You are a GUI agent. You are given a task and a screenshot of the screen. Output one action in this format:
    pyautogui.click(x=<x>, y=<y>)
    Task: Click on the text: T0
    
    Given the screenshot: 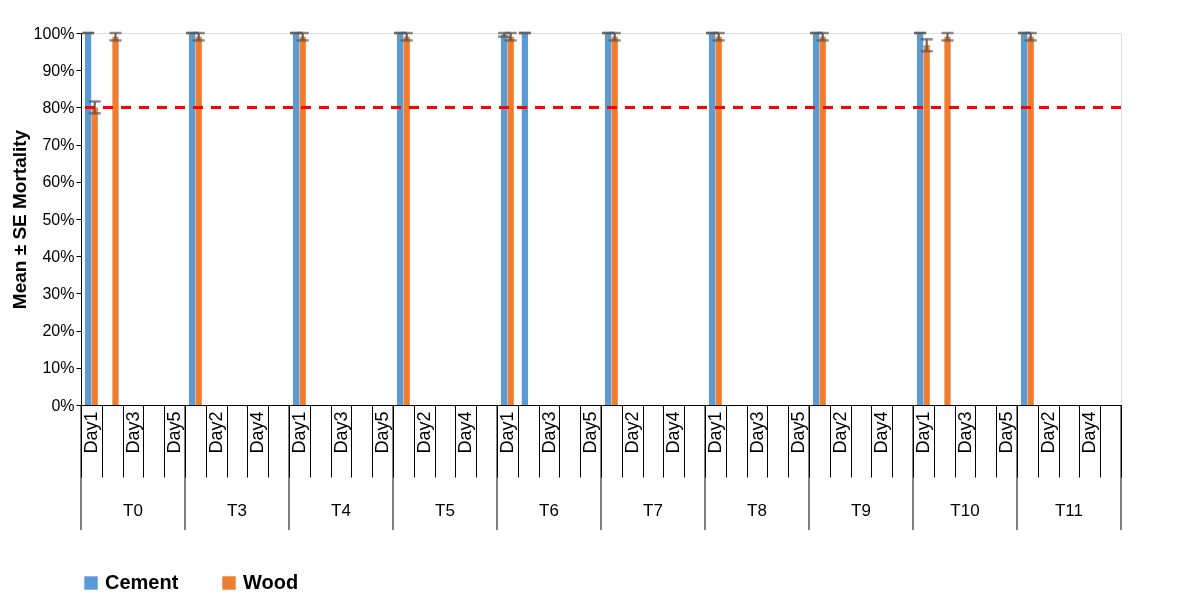 What is the action you would take?
    pyautogui.click(x=133, y=510)
    